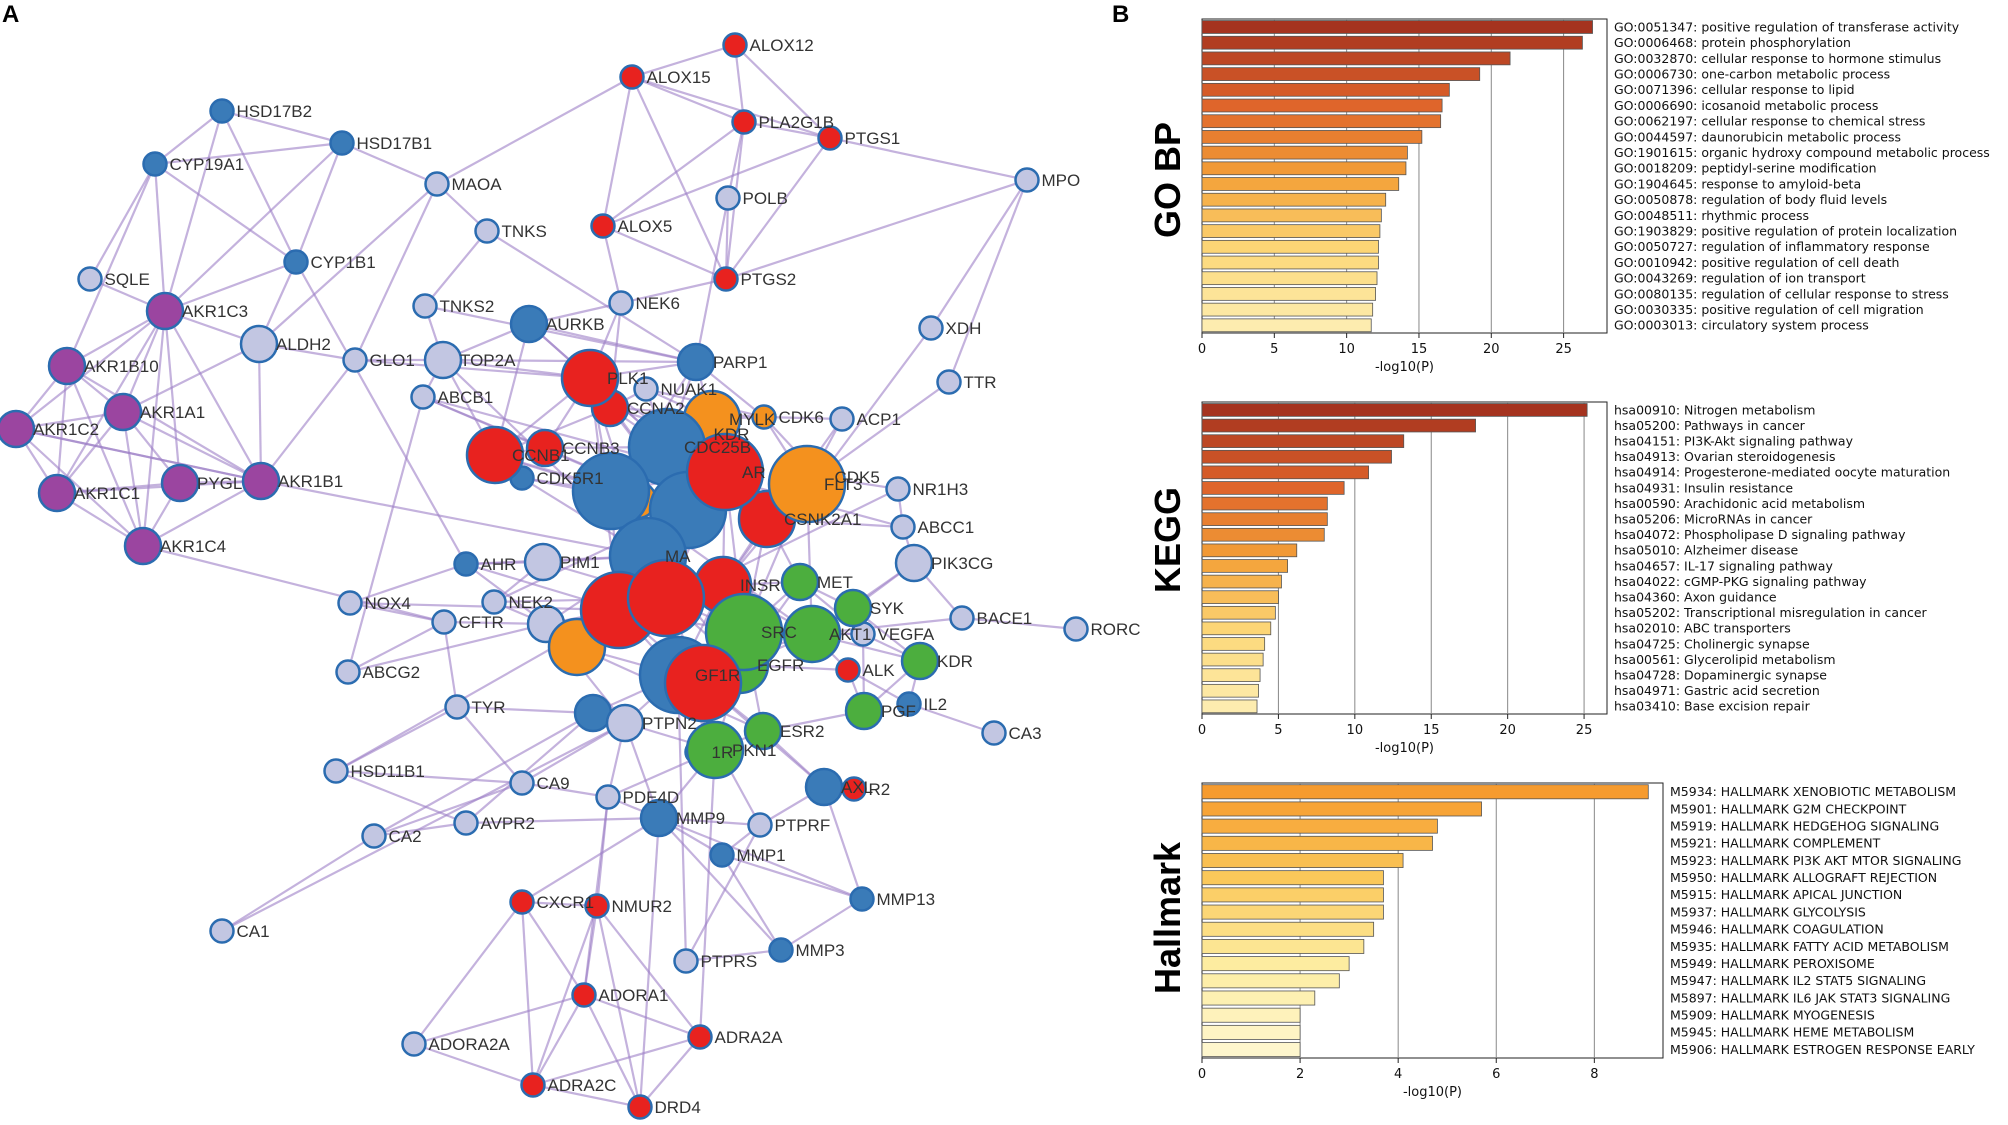 Image resolution: width=2008 pixels, height=1125 pixels. Describe the element at coordinates (1431, 730) in the screenshot. I see `tick-label: 15` at that location.